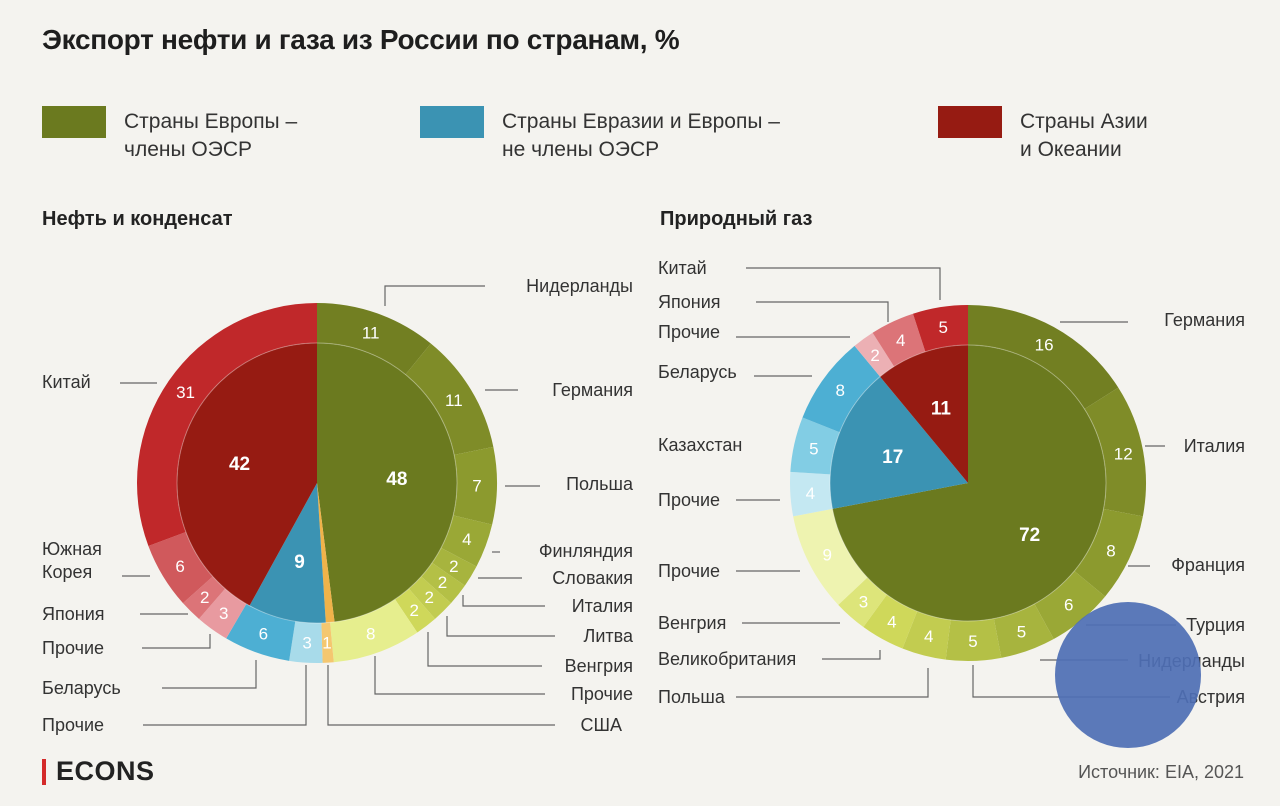  Describe the element at coordinates (185, 392) in the screenshot. I see `outer-value-label: 31` at that location.